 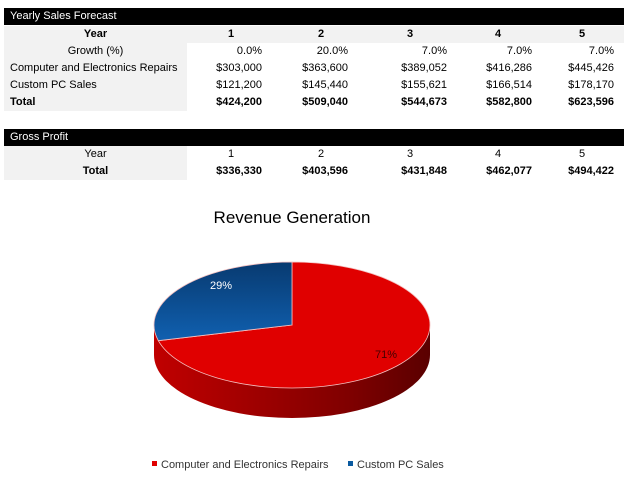 What do you see at coordinates (95, 68) in the screenshot?
I see `row-label: Computer and Electronics Repairs` at bounding box center [95, 68].